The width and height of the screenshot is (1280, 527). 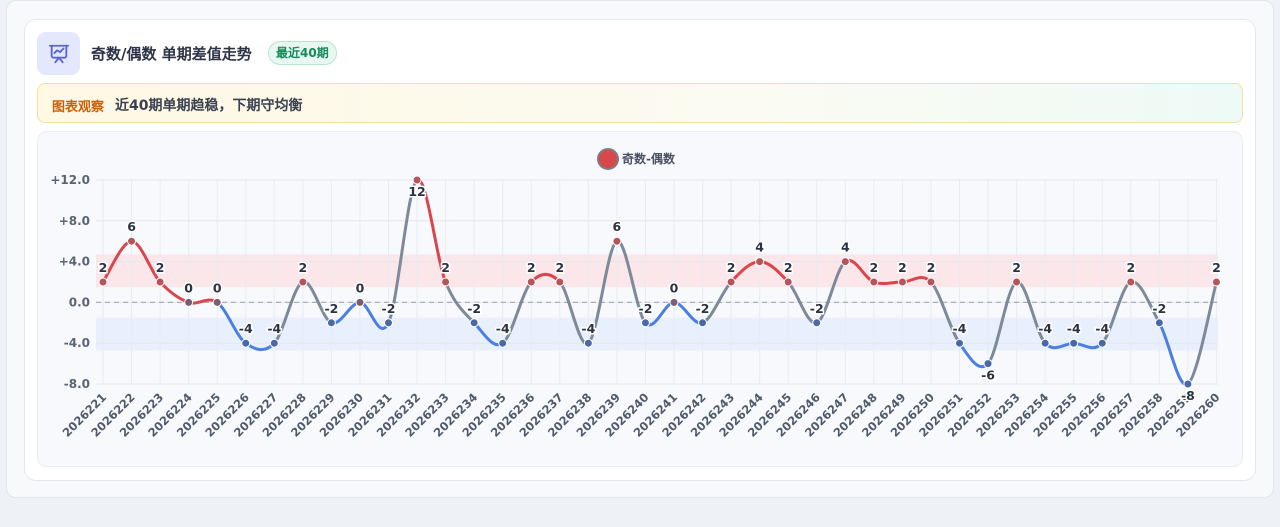 I want to click on data-label: -8, so click(x=1188, y=395).